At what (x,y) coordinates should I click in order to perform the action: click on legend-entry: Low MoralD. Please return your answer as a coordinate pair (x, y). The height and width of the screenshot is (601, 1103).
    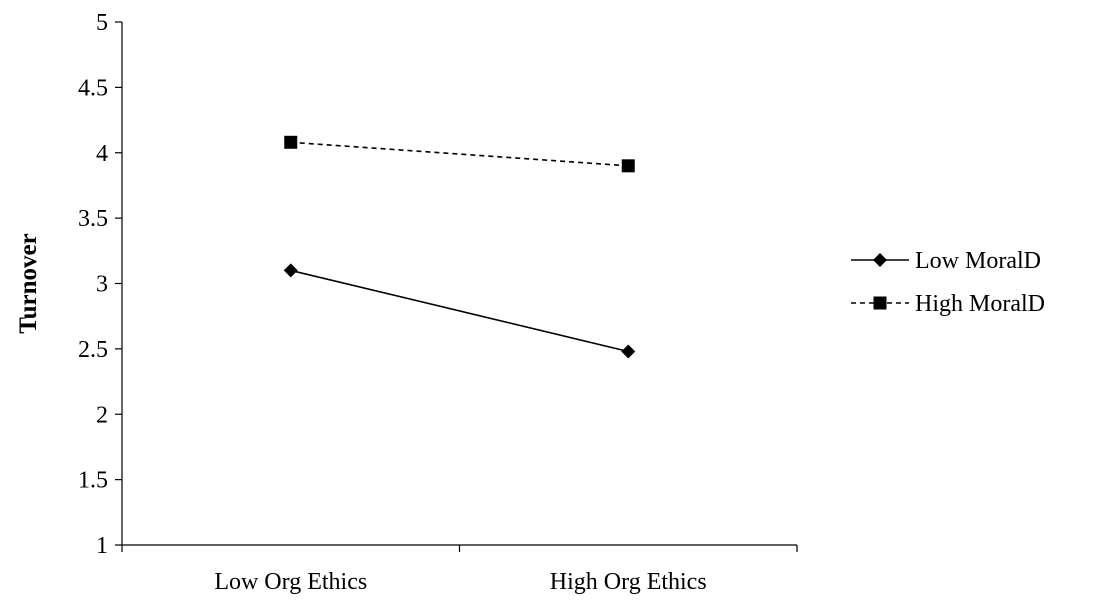
    Looking at the image, I should click on (946, 261).